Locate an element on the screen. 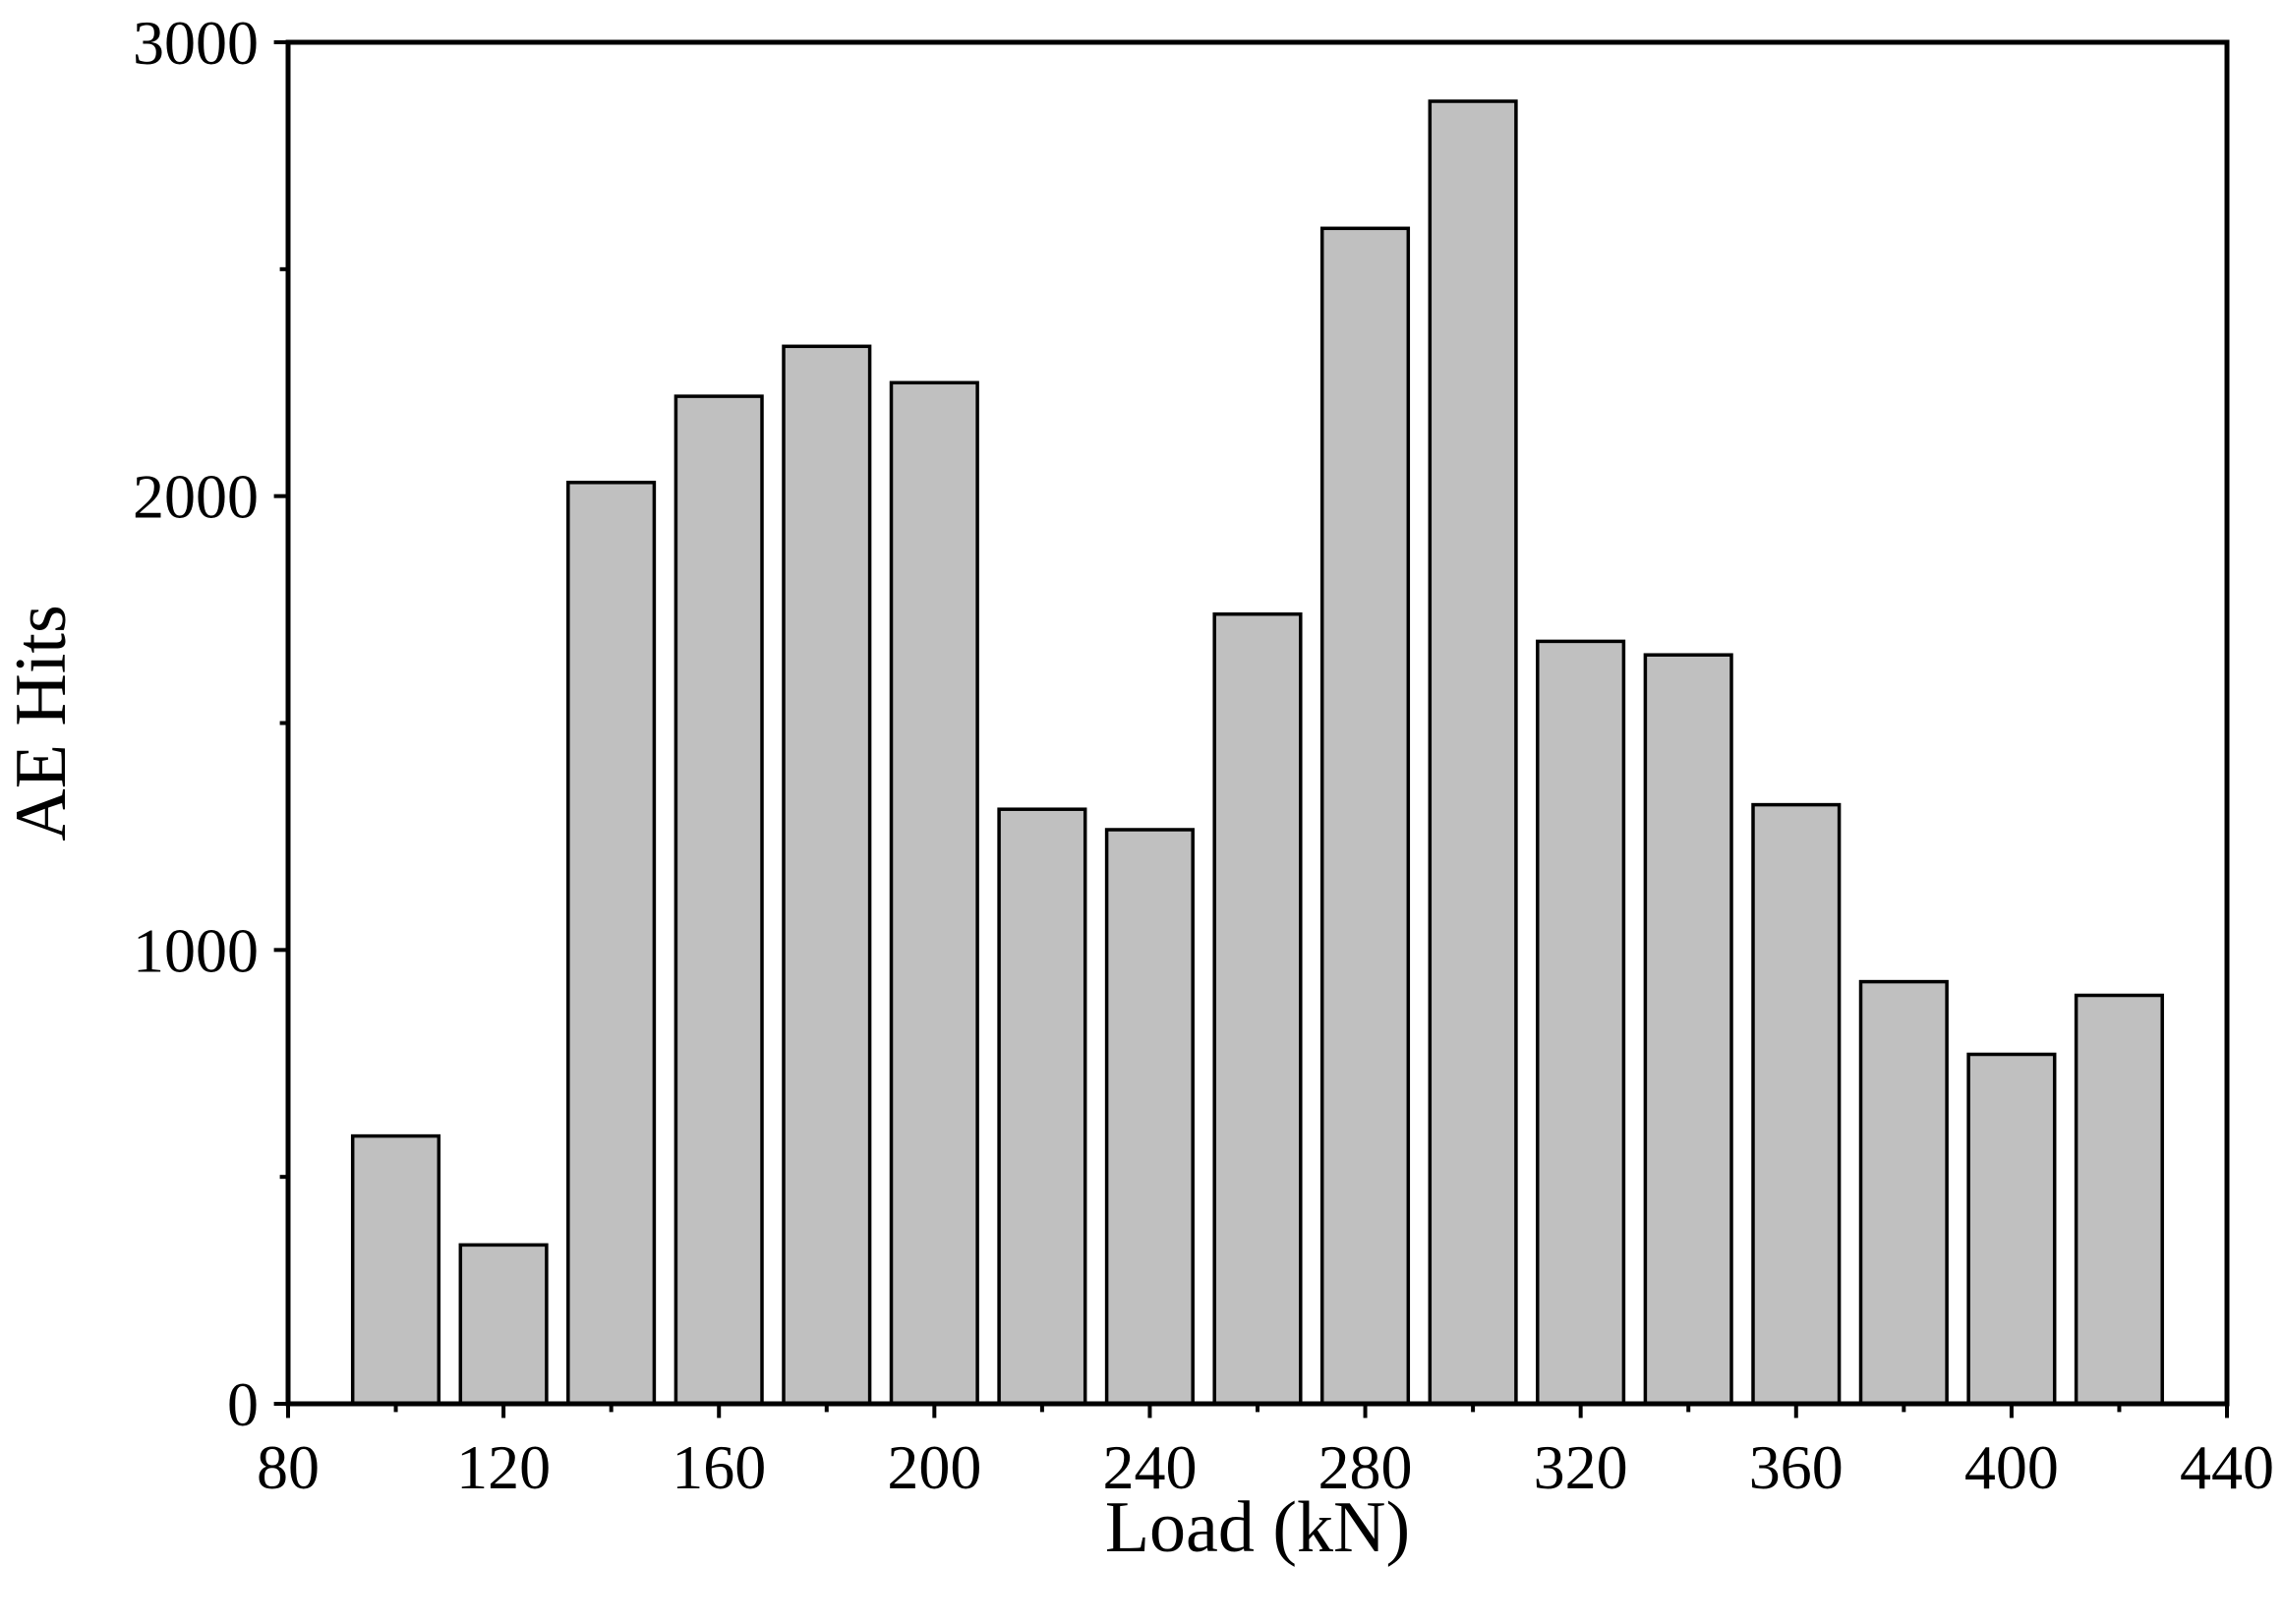 Image resolution: width=2284 pixels, height=1624 pixels. x-tick-label: 160 is located at coordinates (719, 1467).